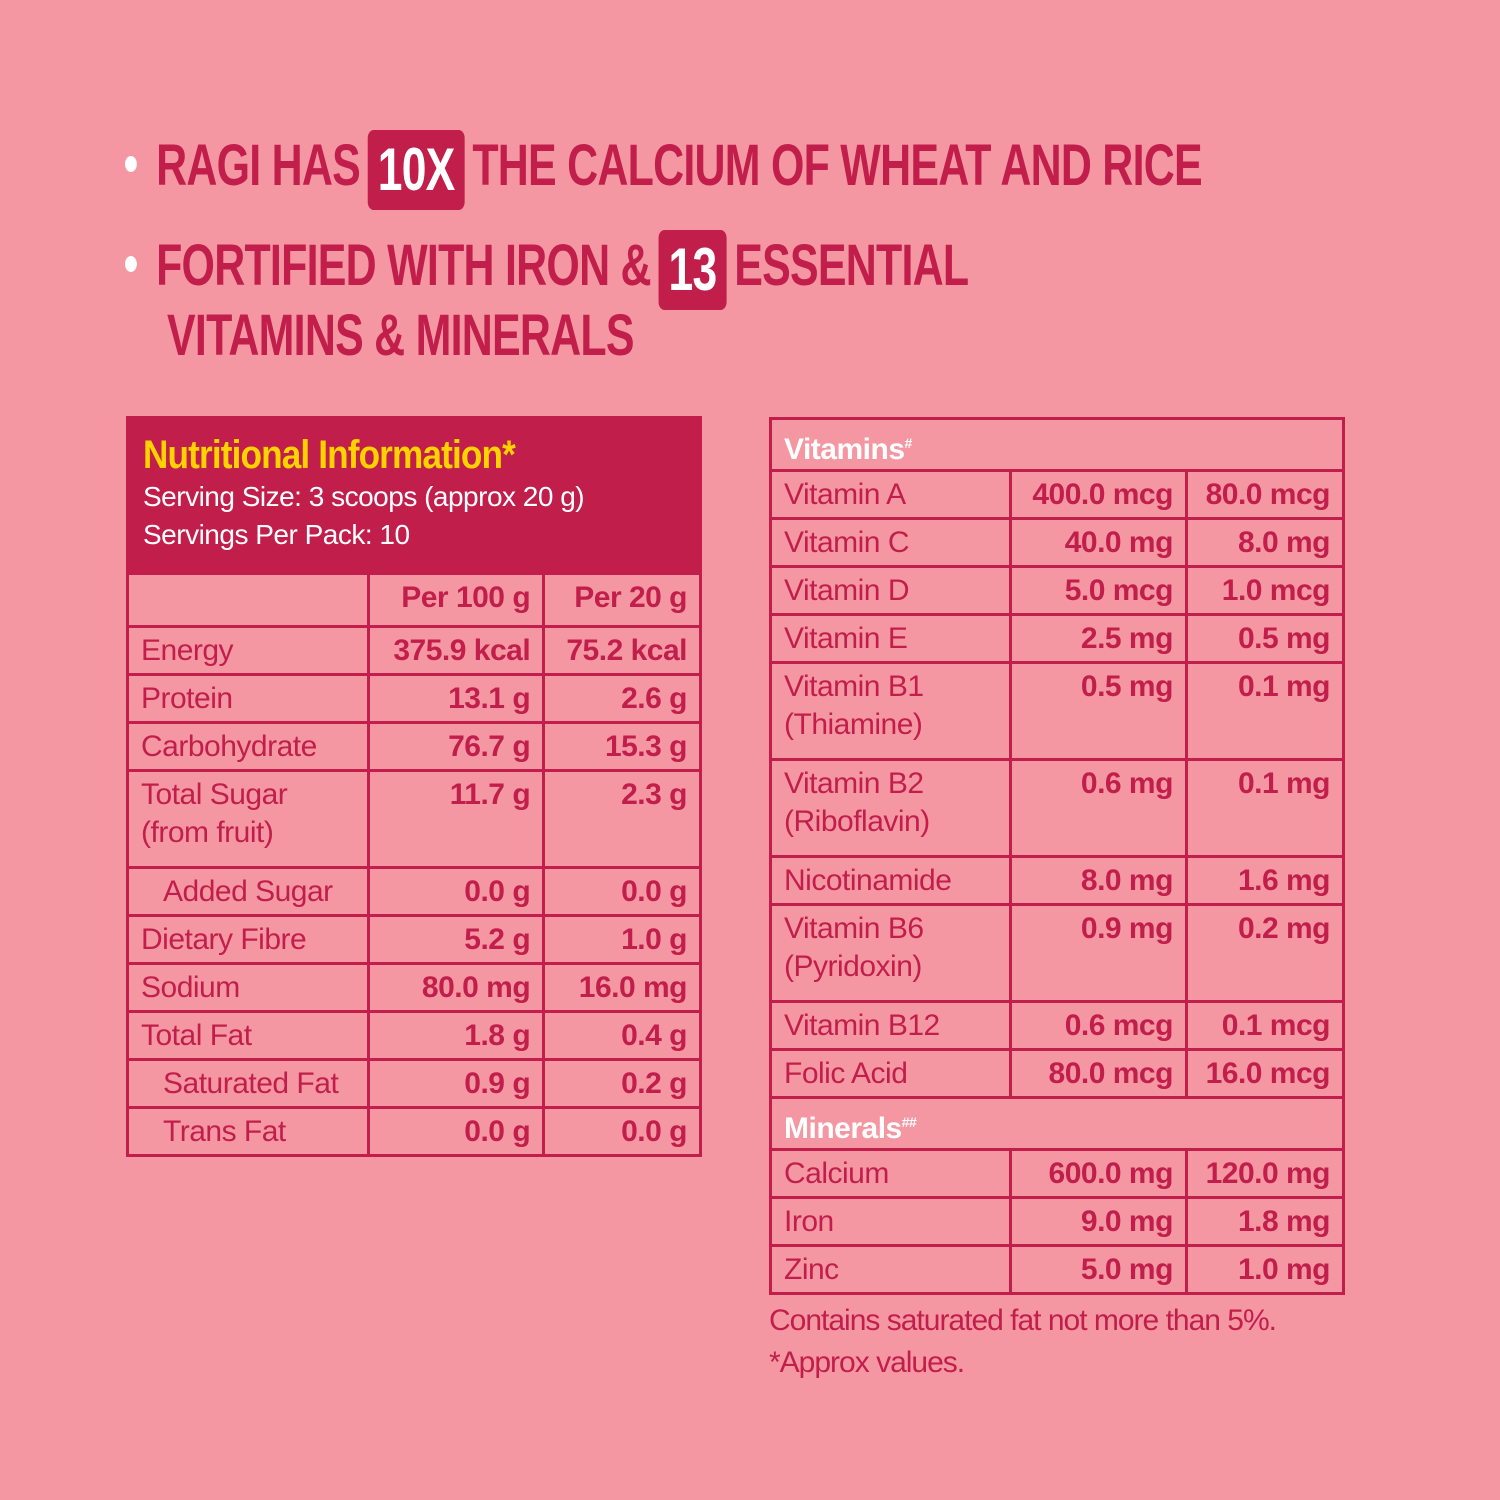 Image resolution: width=1500 pixels, height=1500 pixels. I want to click on value-per-20g: 0.5 mg, so click(1265, 638).